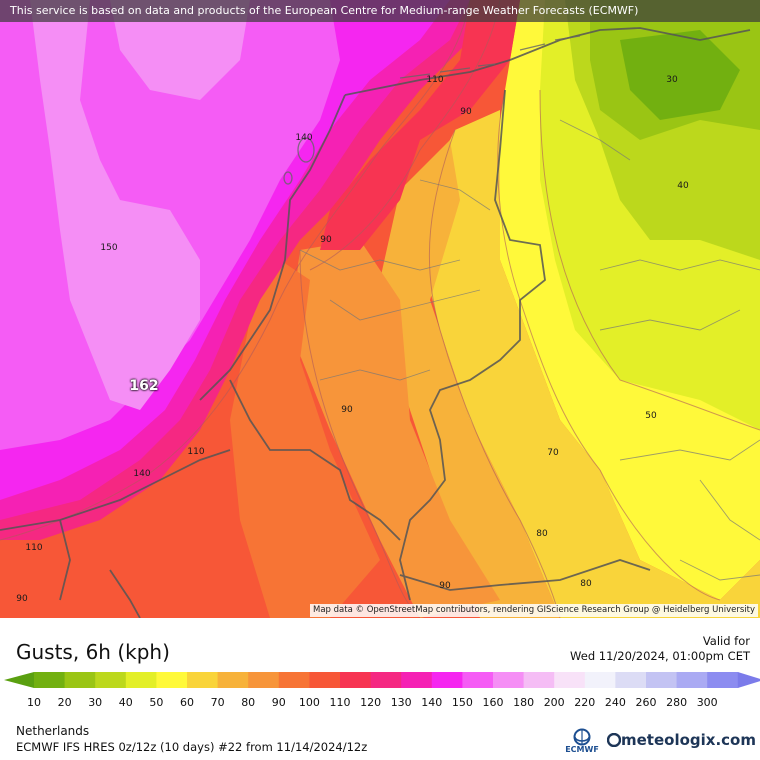 Image resolution: width=760 pixels, height=760 pixels. Describe the element at coordinates (64, 702) in the screenshot. I see `legend-tick-label: 20` at that location.